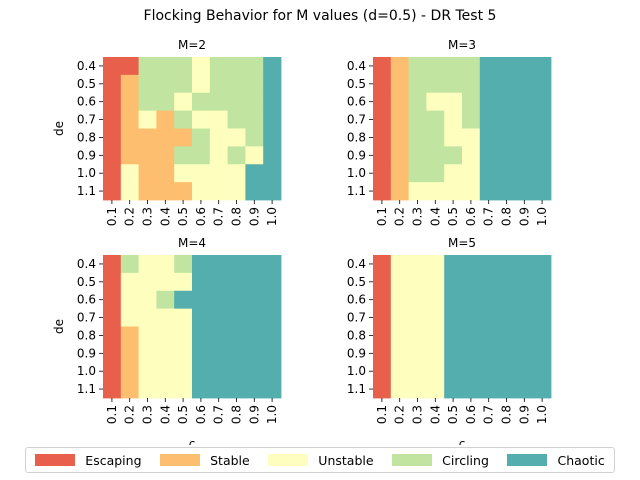 The height and width of the screenshot is (480, 640). Describe the element at coordinates (356, 264) in the screenshot. I see `y-tick-label: 0.4` at that location.